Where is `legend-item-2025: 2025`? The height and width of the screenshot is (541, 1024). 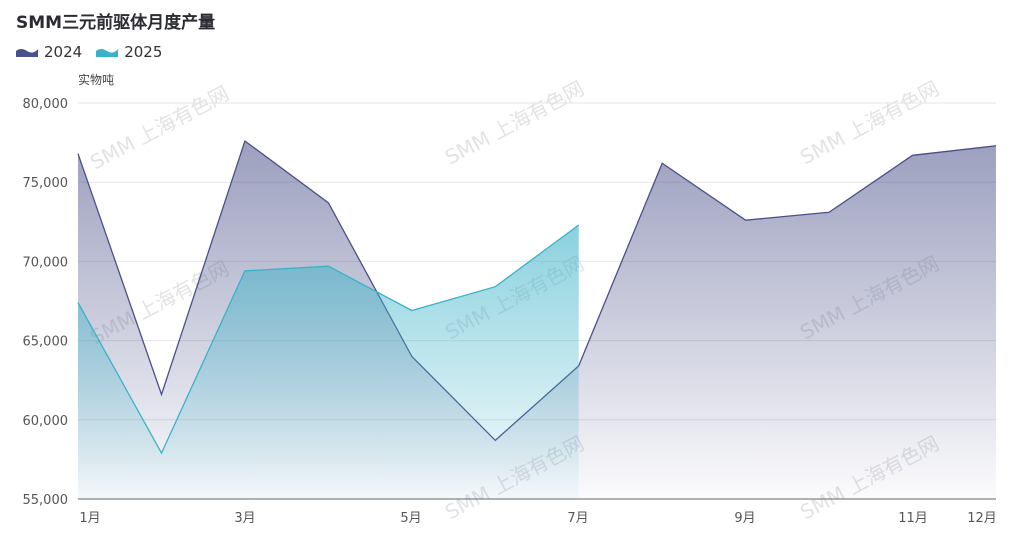
legend-item-2025: 2025 is located at coordinates (129, 52).